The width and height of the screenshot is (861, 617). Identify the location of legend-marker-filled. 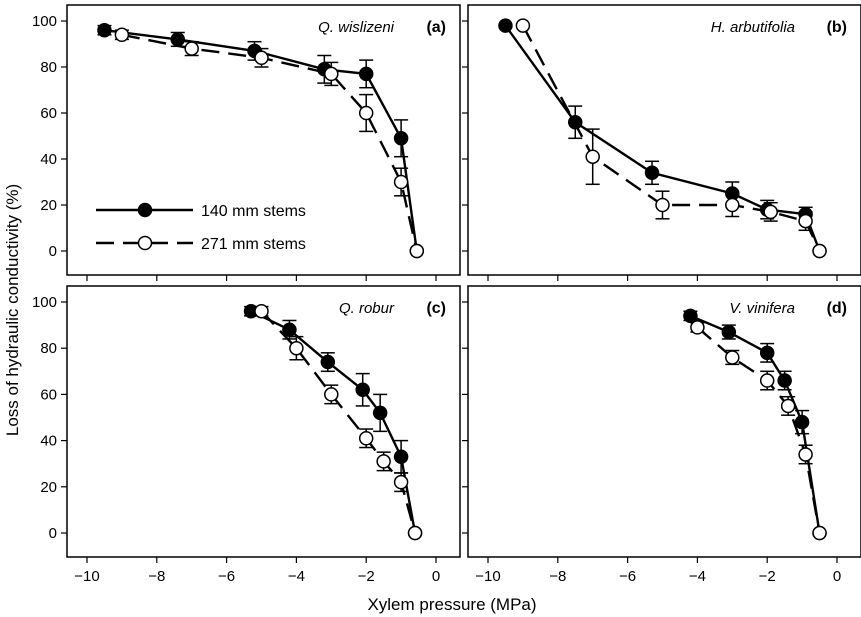
(145, 210).